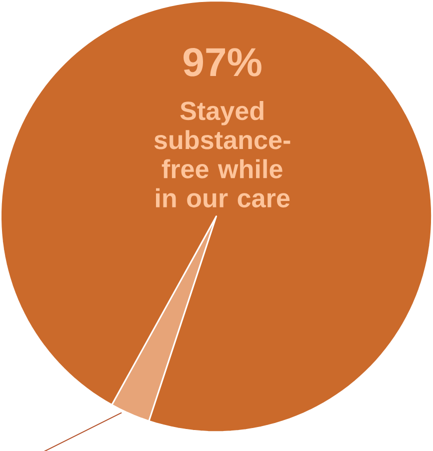 The image size is (433, 451). Describe the element at coordinates (223, 62) in the screenshot. I see `data-label: 97%` at that location.